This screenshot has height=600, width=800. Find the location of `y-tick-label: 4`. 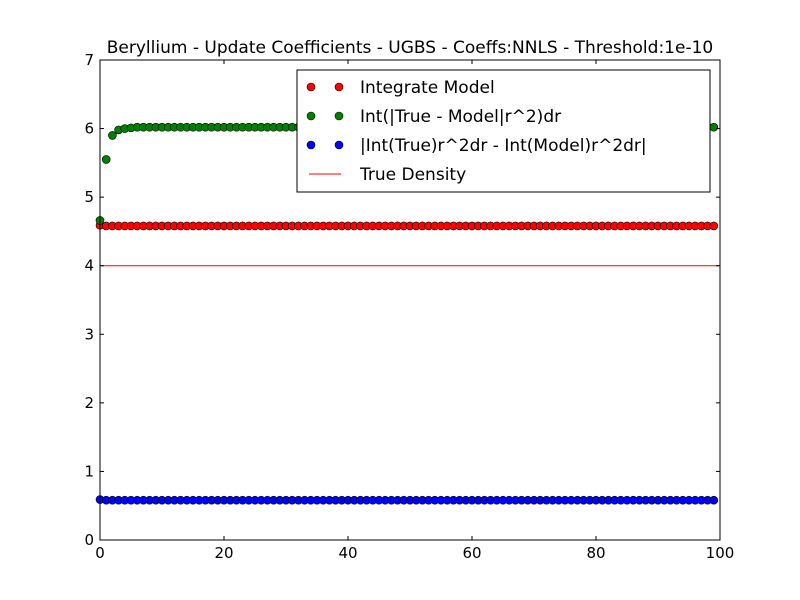

y-tick-label: 4 is located at coordinates (89, 266).